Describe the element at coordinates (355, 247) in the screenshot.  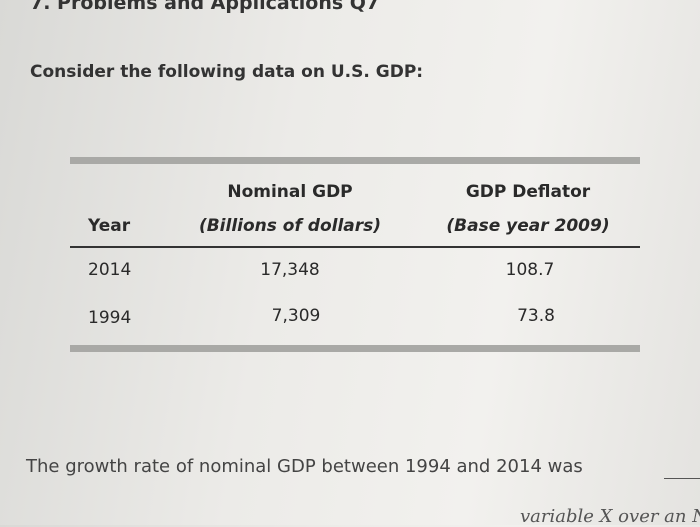
I see `header-rule` at that location.